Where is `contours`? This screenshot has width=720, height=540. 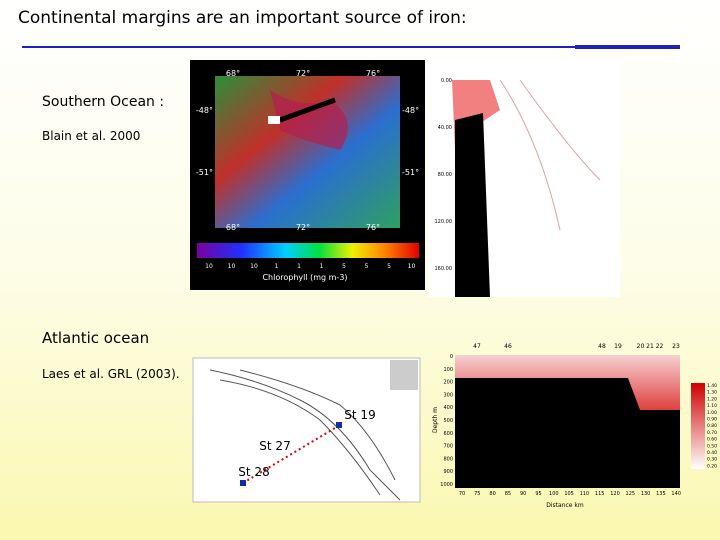
contours is located at coordinates (305, 435).